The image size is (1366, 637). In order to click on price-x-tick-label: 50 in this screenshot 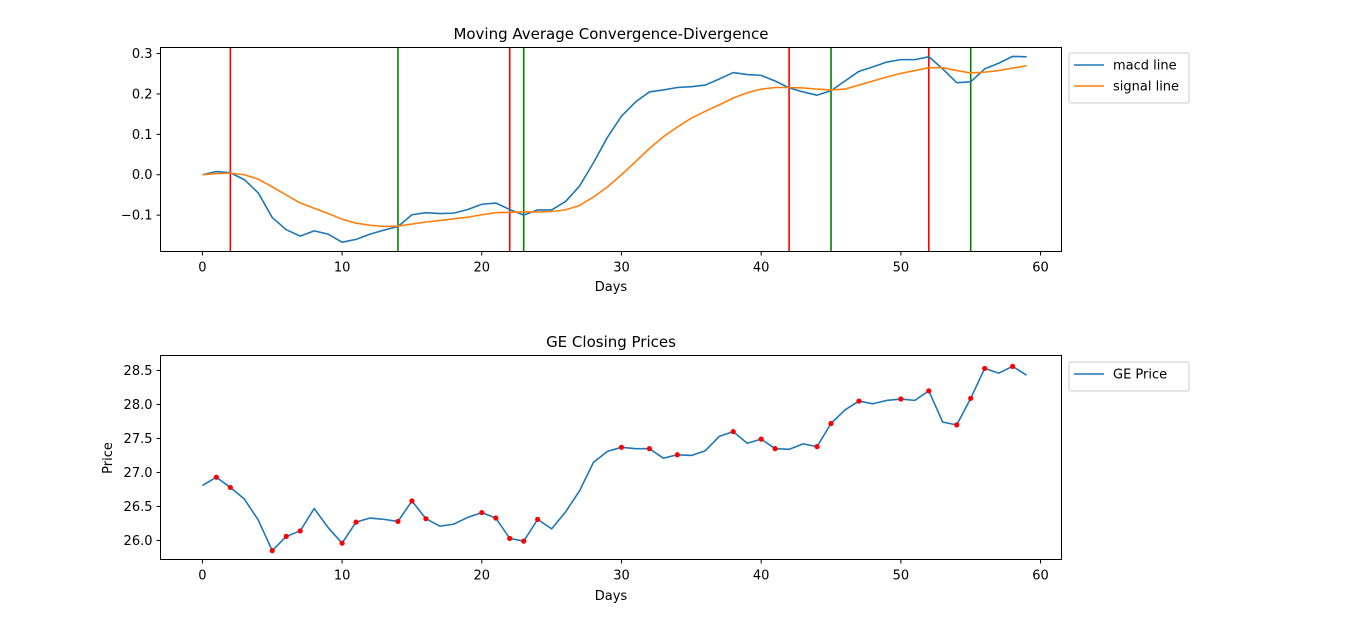, I will do `click(901, 576)`.